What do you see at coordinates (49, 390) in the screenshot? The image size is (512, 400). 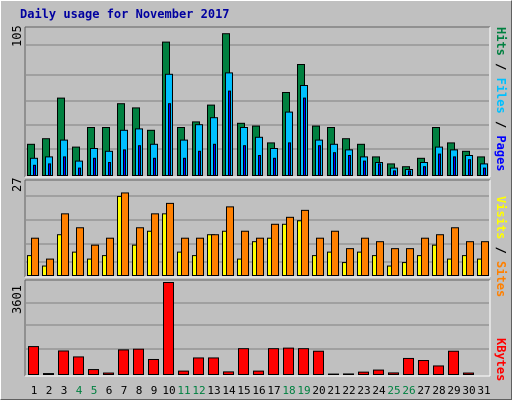 I see `day-label: 2` at bounding box center [49, 390].